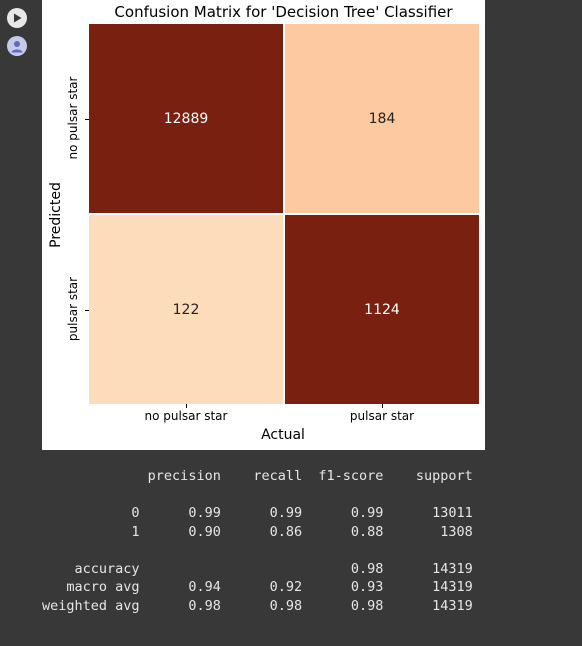  I want to click on report-row: 1 0.90 0.86 0.88 1308, so click(257, 532).